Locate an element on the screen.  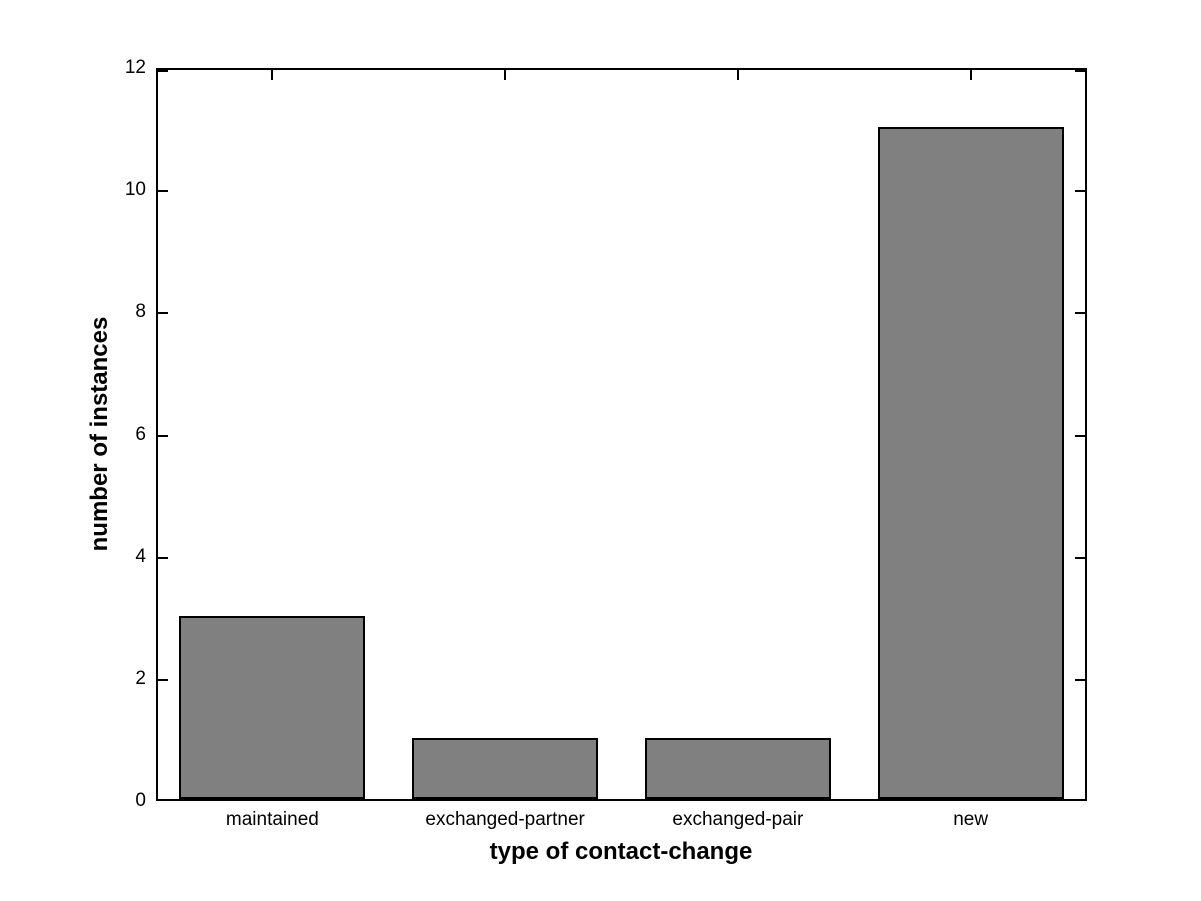
x-axis-title: type of contact-change is located at coordinates (621, 851).